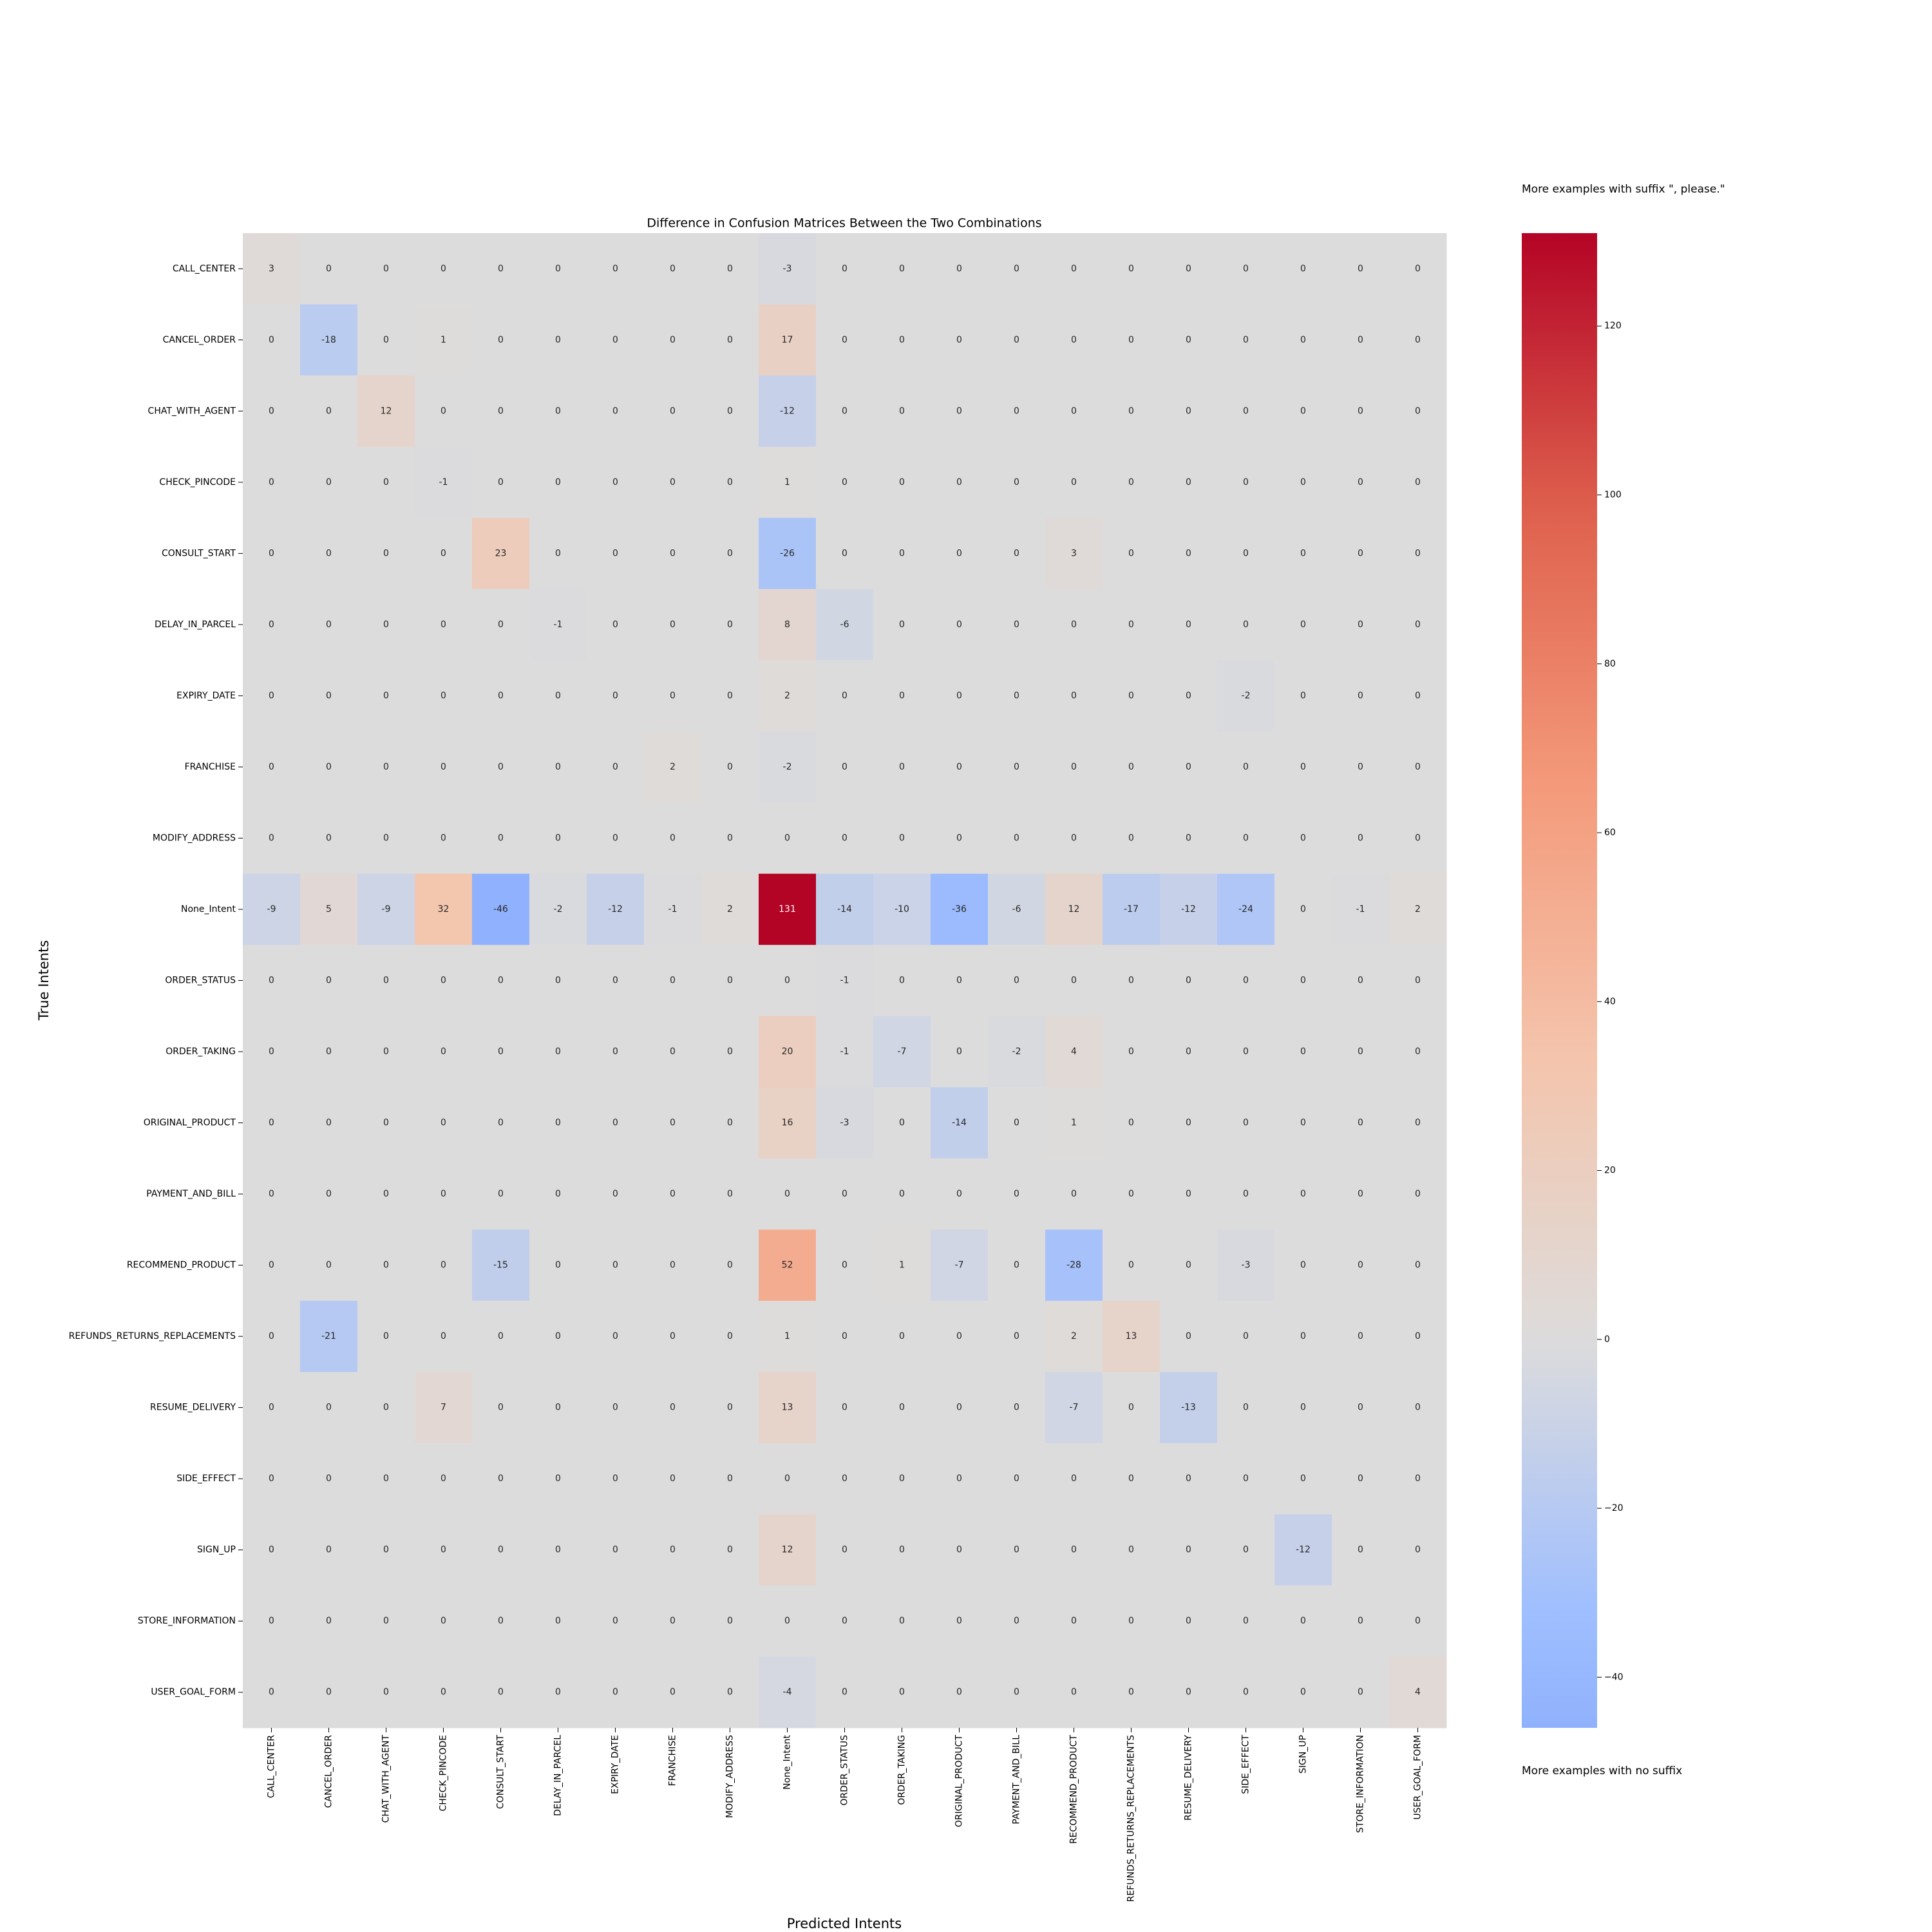 This screenshot has height=1932, width=1932. What do you see at coordinates (199, 553) in the screenshot?
I see `y-tick-label: CONSULT_START` at bounding box center [199, 553].